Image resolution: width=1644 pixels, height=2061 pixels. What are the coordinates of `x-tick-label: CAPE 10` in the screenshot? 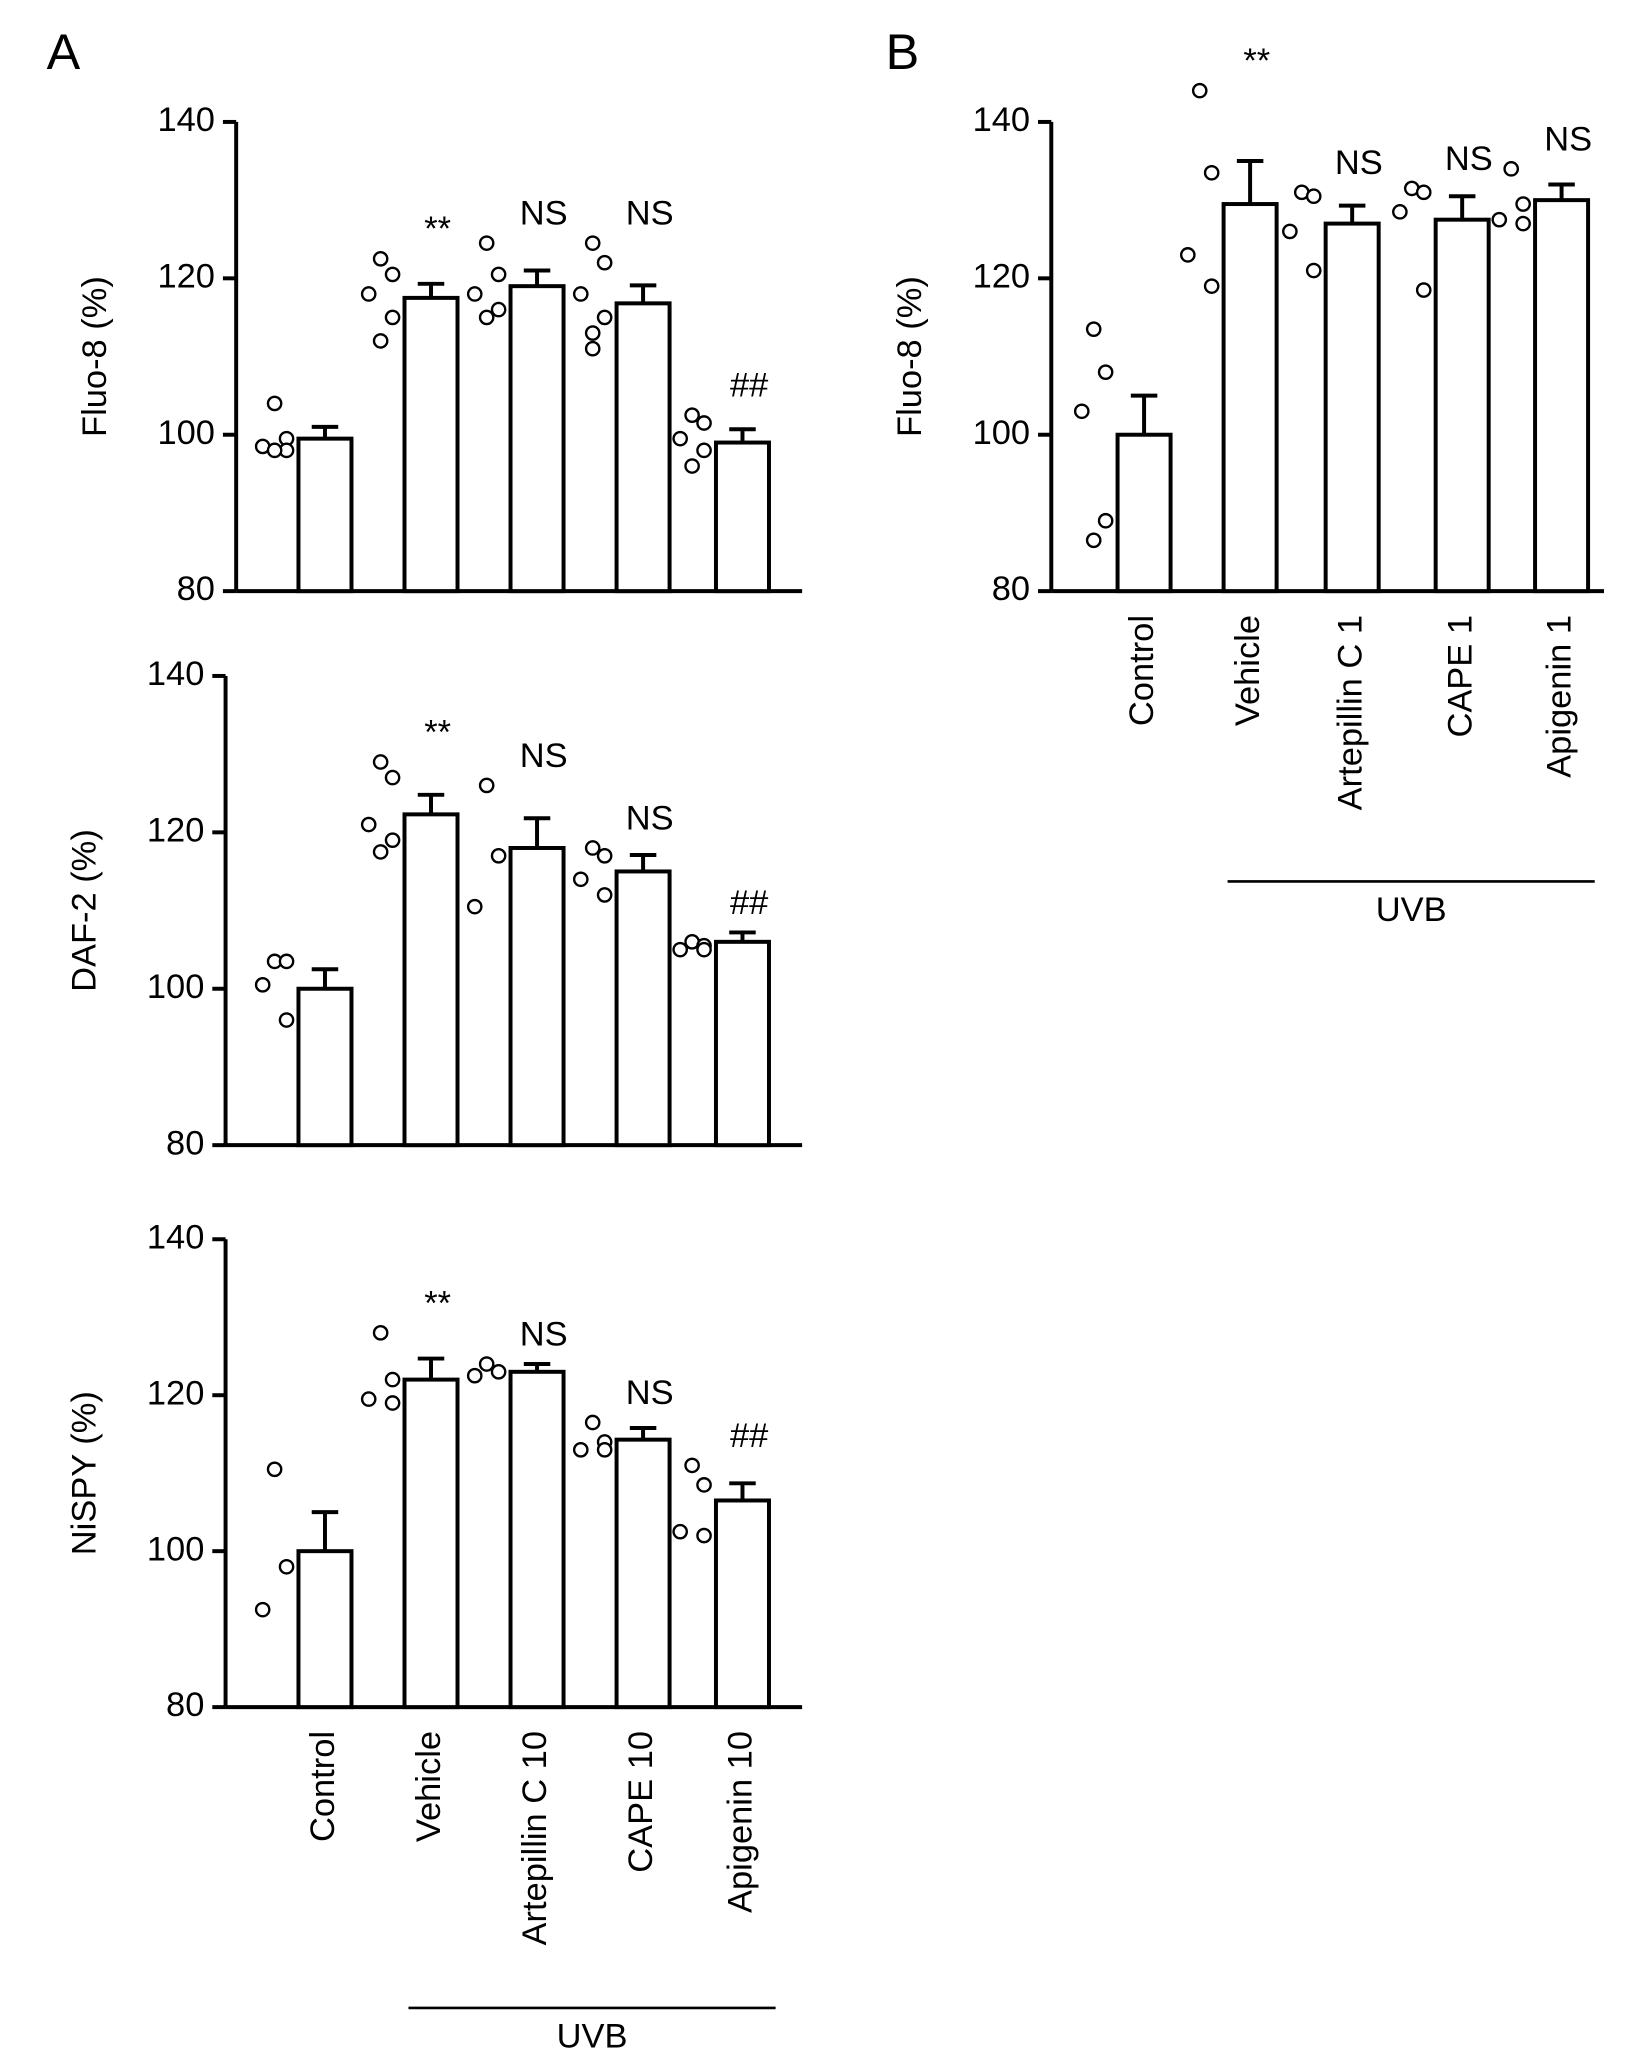 It's located at (641, 1802).